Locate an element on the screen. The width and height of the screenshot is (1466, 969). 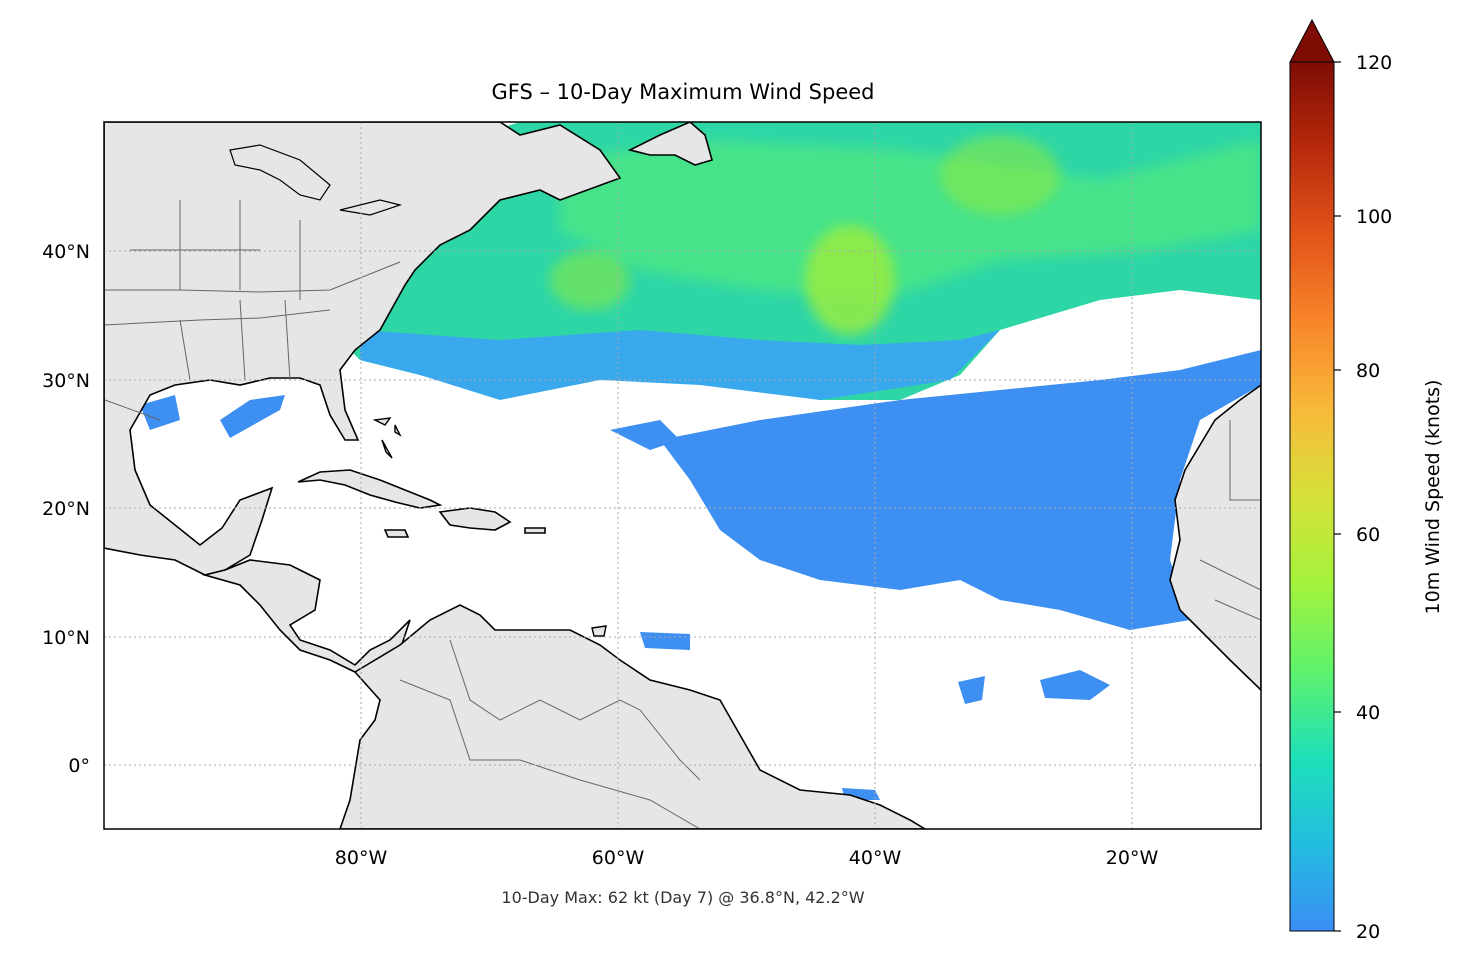
colorbar-tick-40: 40 is located at coordinates (1368, 713).